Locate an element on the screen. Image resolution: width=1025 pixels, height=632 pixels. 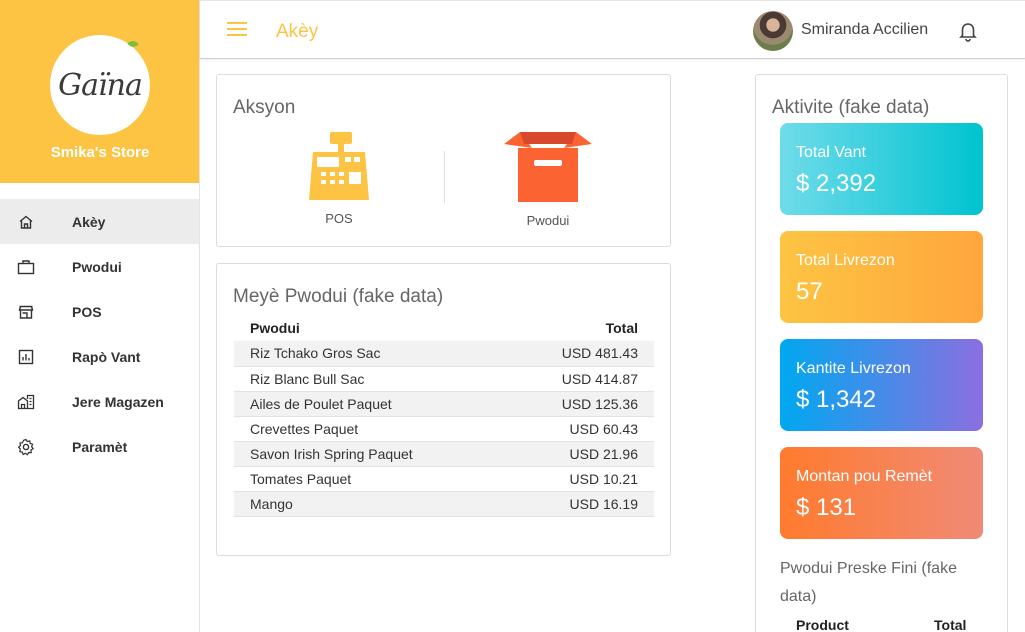
product-name: Ailes de Poulet Paquet is located at coordinates (372, 404).